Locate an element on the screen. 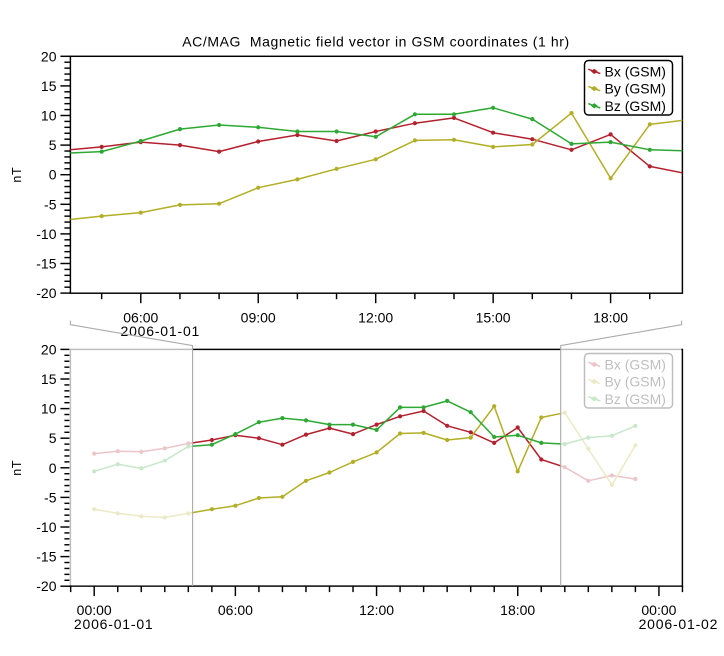 The height and width of the screenshot is (656, 724). svg-text: 09:00 is located at coordinates (258, 317).